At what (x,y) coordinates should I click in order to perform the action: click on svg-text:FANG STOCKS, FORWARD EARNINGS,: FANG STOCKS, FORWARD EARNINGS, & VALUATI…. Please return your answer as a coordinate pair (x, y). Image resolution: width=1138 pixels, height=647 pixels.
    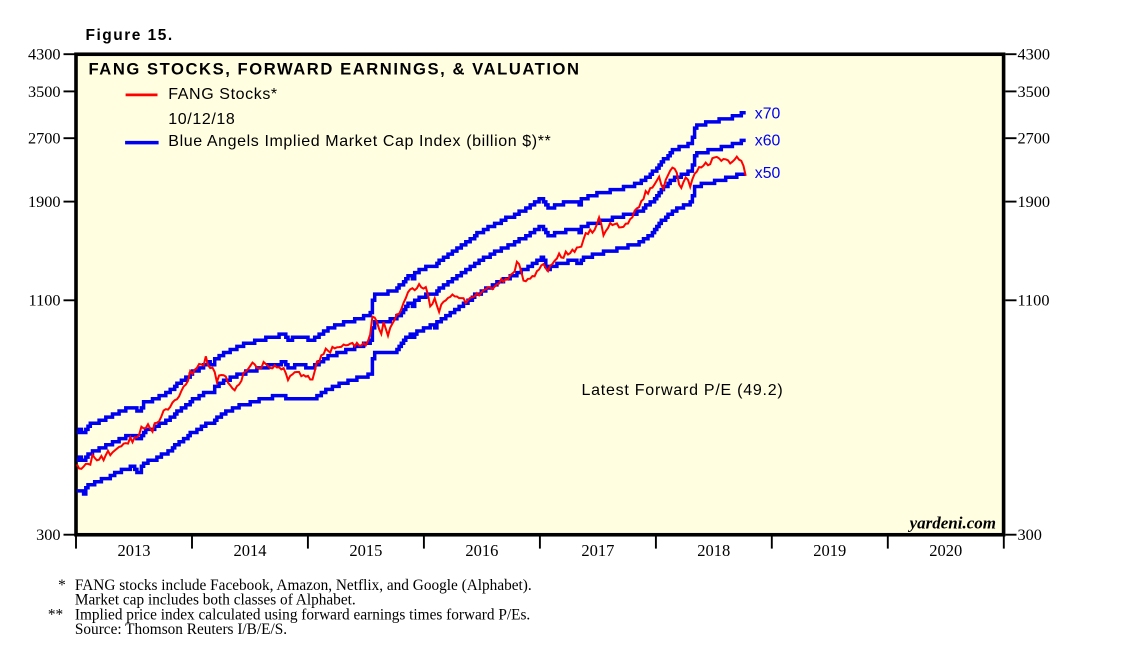
    Looking at the image, I should click on (335, 68).